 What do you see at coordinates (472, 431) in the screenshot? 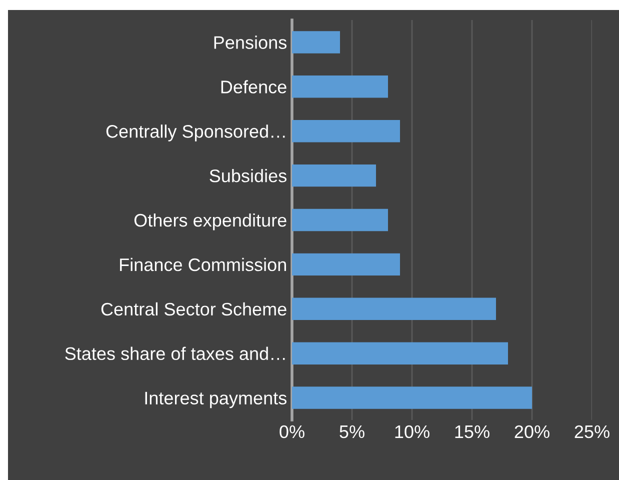
I see `x-tick-label: 15%` at bounding box center [472, 431].